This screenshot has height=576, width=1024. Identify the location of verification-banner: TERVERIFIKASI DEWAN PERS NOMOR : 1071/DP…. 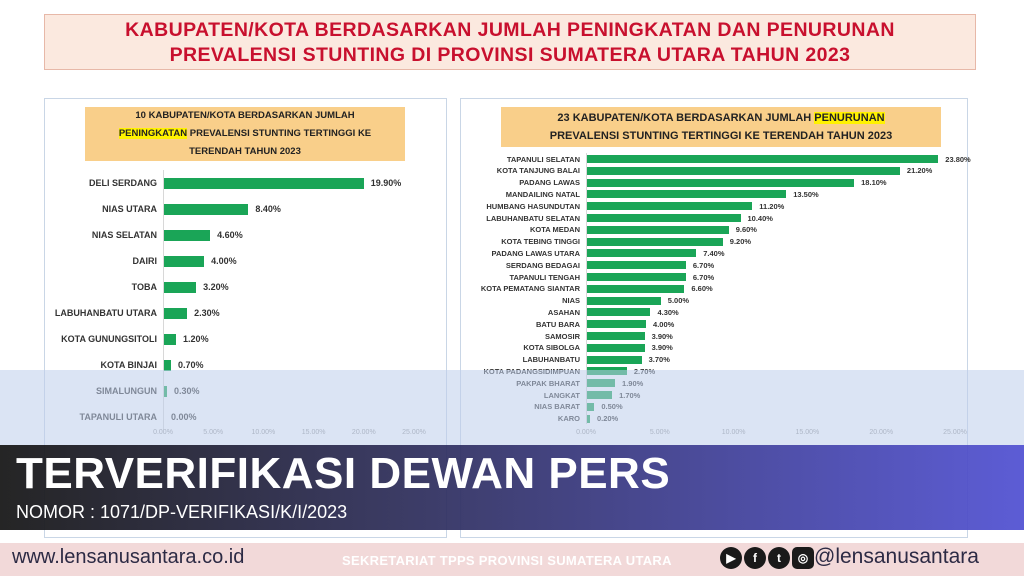
(512, 487).